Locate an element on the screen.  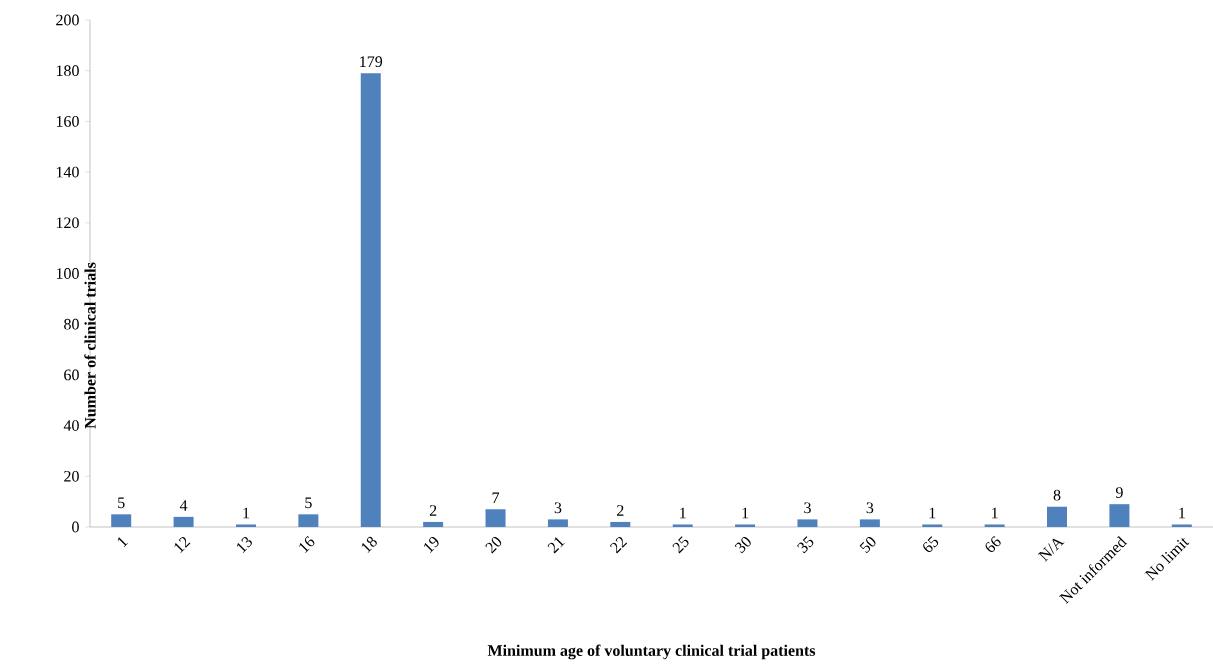
x-tick-label: 19 is located at coordinates (431, 545).